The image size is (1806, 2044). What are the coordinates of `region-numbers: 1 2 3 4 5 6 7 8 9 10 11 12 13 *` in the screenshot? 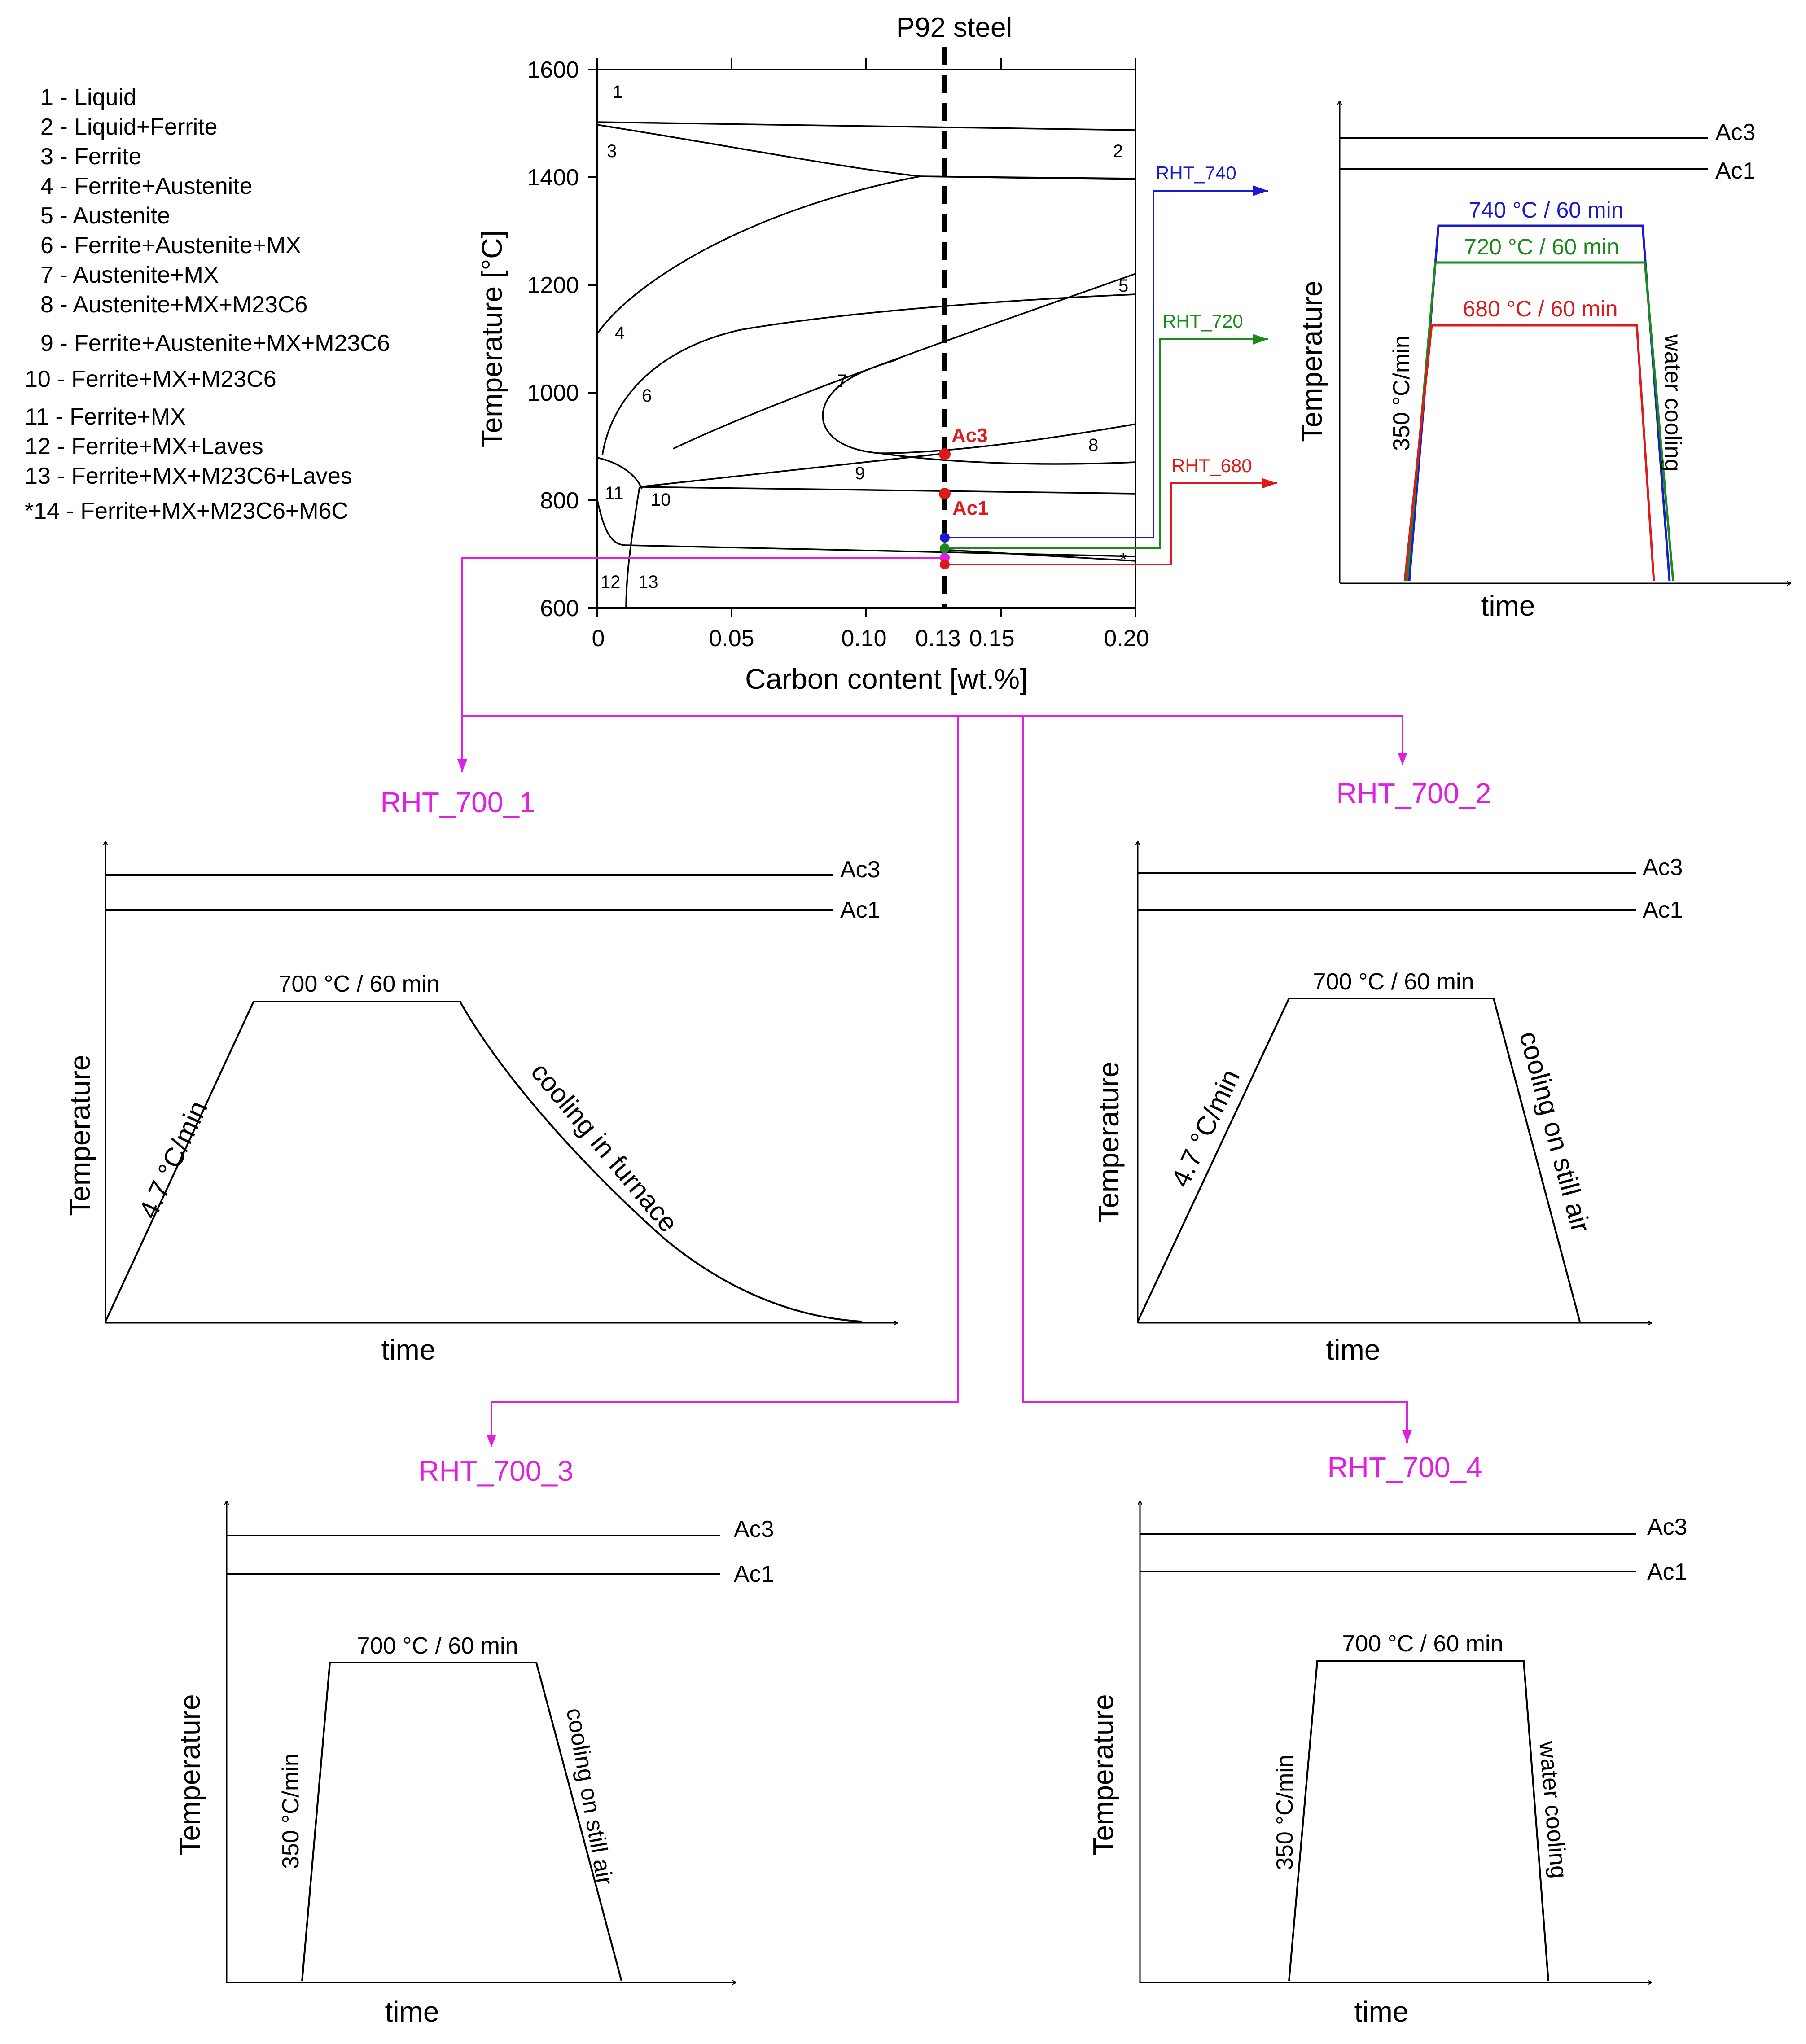 It's located at (864, 337).